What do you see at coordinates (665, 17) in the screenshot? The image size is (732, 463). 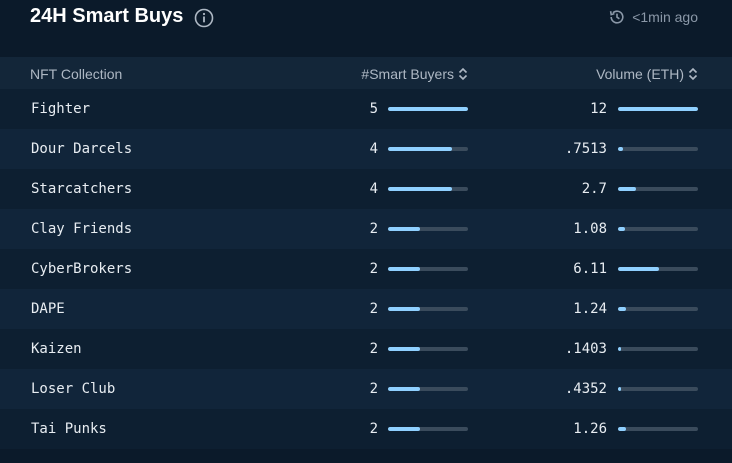 I see `last-updated-text: <1min ago` at bounding box center [665, 17].